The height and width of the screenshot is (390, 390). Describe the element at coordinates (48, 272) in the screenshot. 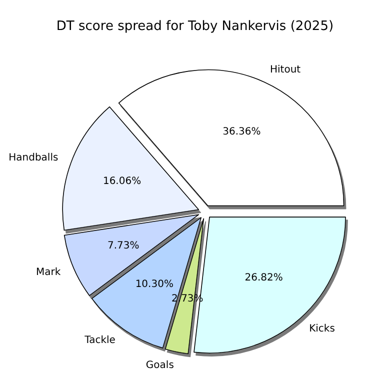

I see `slice-label: Mark` at that location.